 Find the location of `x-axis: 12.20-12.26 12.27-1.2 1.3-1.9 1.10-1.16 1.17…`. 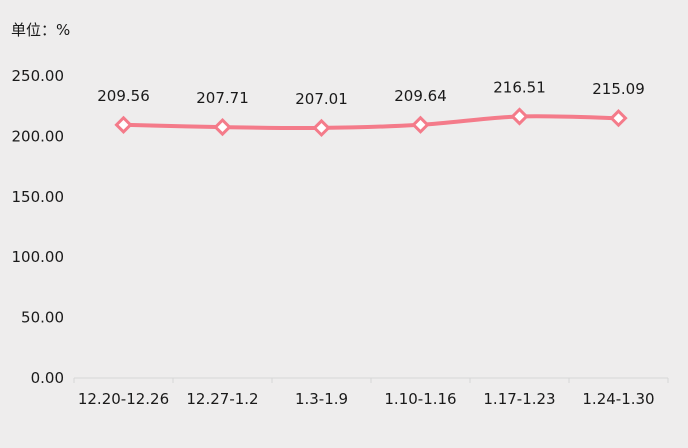

x-axis: 12.20-12.26 12.27-1.2 1.3-1.9 1.10-1.16 1.17… is located at coordinates (371, 392).